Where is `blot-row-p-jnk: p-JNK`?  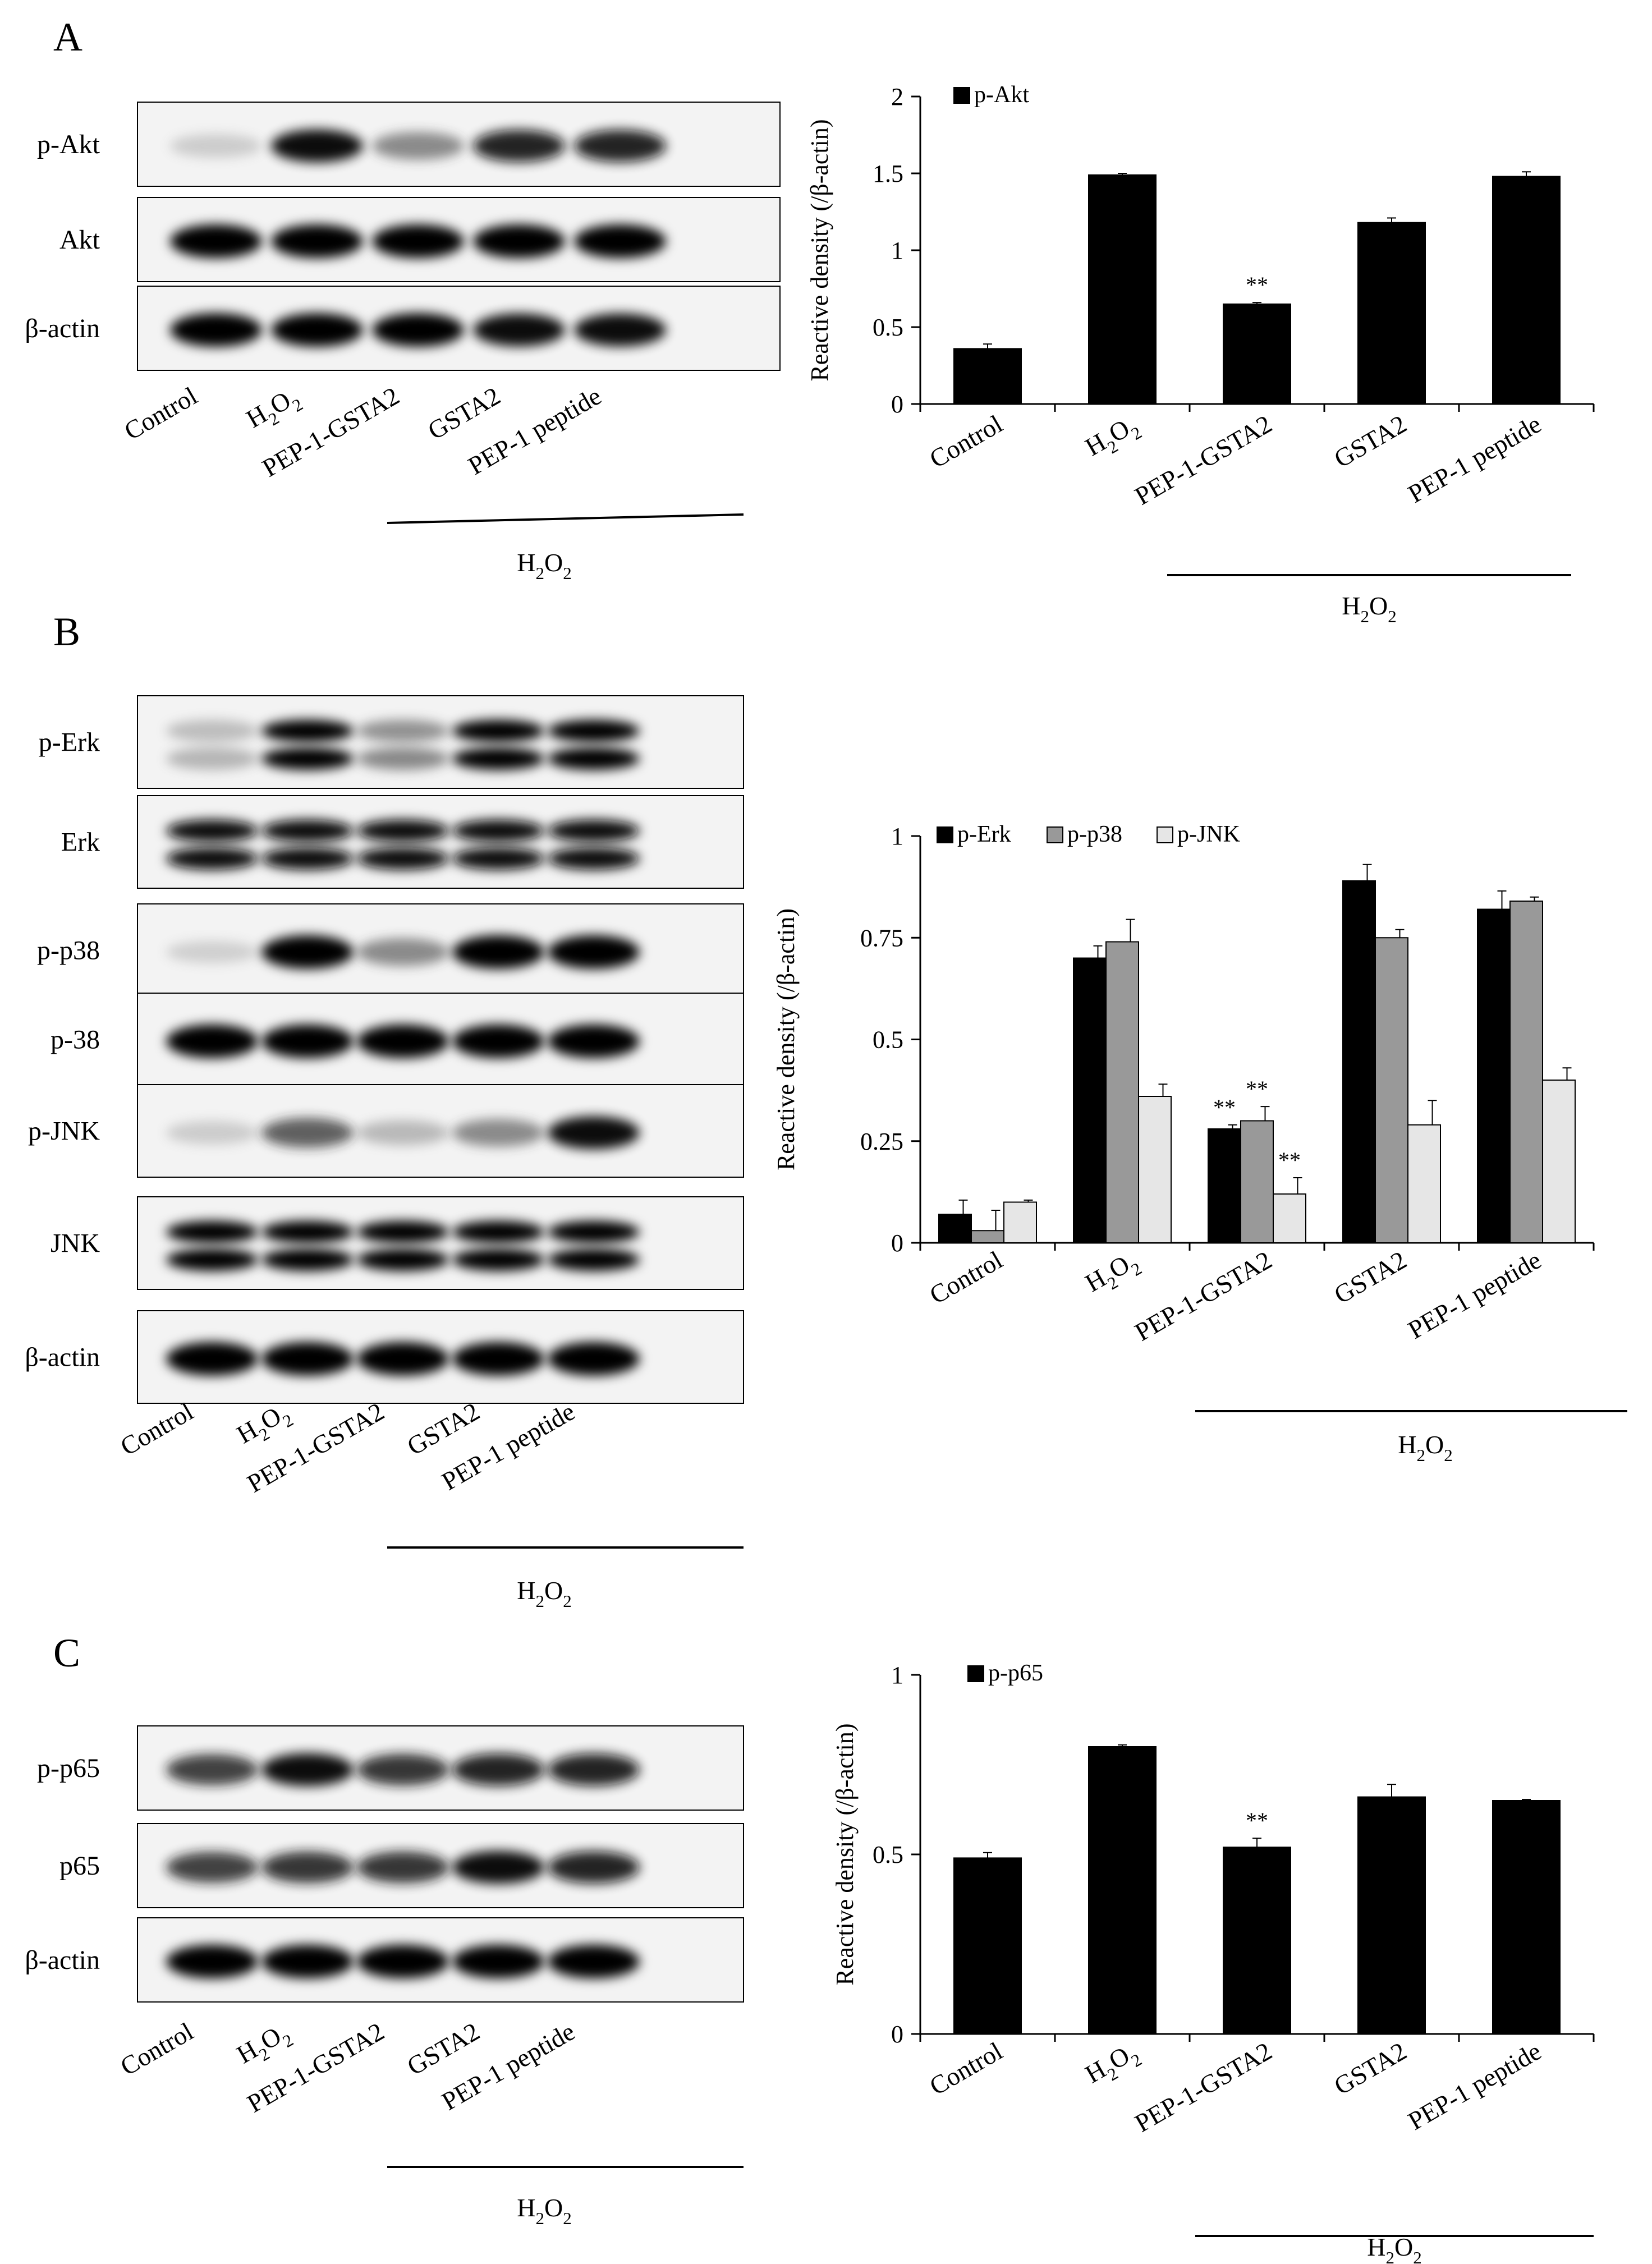 blot-row-p-jnk: p-JNK is located at coordinates (386, 1131).